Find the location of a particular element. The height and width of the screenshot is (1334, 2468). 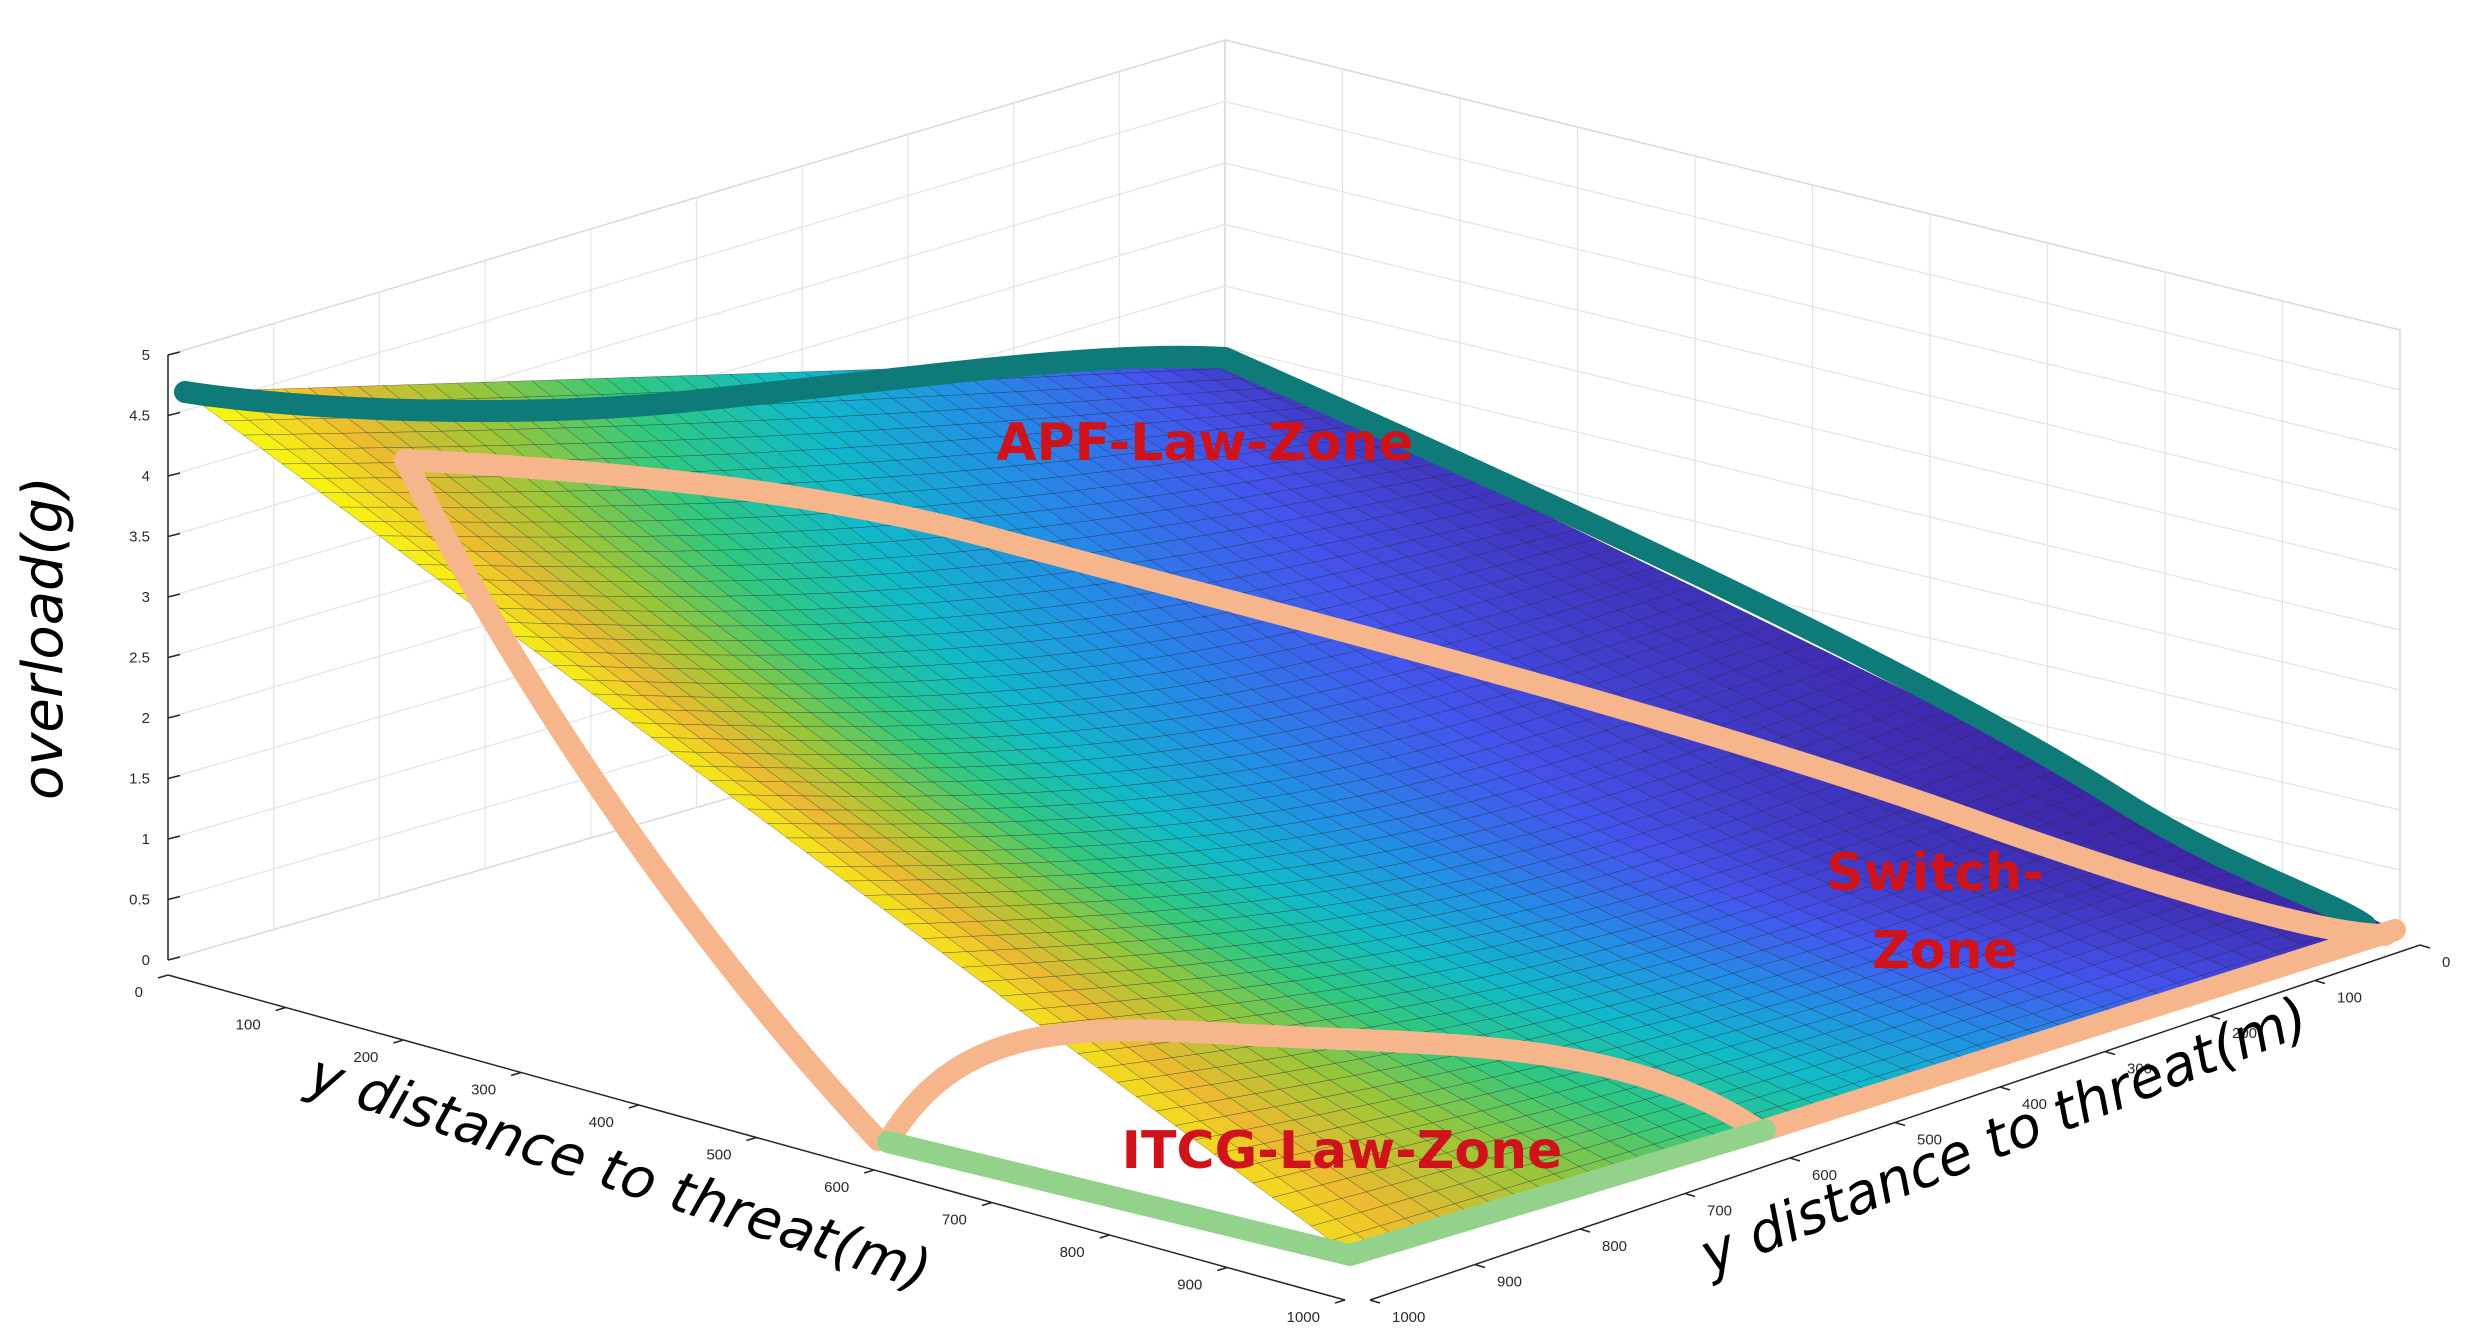

right-floor-axis: 0 100 200 300 400 500 600 700 800 900 1000 is located at coordinates (1909, 1135).